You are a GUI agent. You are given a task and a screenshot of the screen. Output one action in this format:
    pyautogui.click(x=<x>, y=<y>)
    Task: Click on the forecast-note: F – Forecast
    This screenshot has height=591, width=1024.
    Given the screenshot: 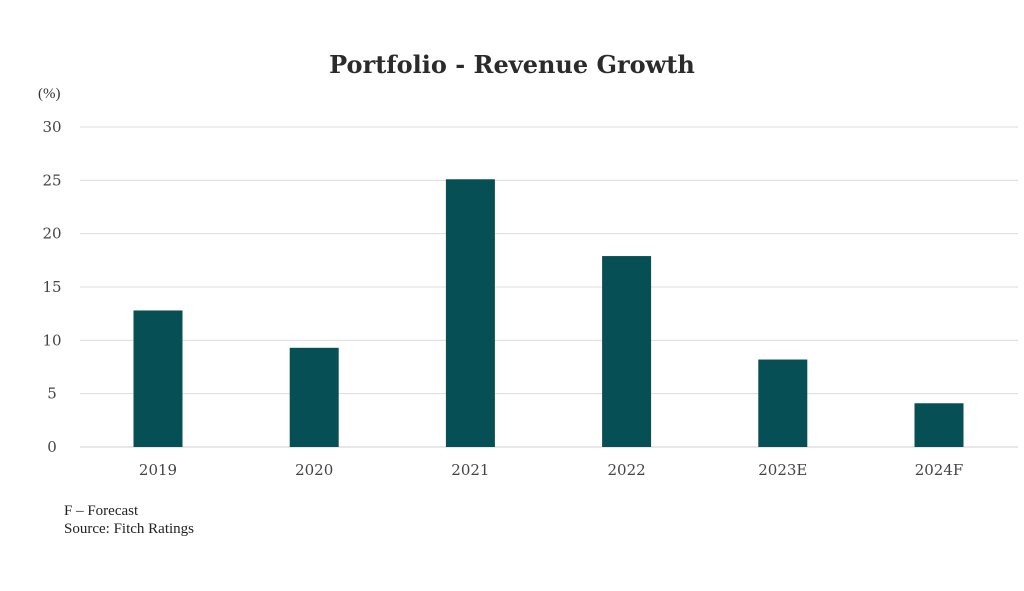 What is the action you would take?
    pyautogui.click(x=101, y=511)
    